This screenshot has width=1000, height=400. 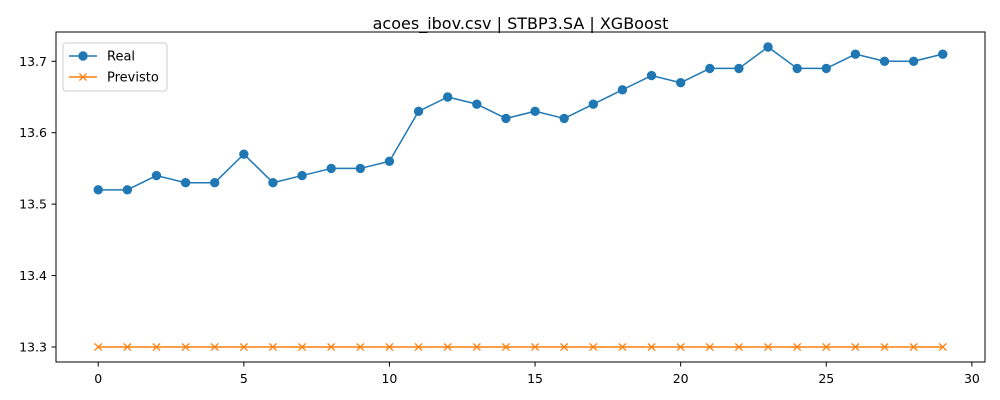 I want to click on x-tick-label: 20, so click(x=681, y=378).